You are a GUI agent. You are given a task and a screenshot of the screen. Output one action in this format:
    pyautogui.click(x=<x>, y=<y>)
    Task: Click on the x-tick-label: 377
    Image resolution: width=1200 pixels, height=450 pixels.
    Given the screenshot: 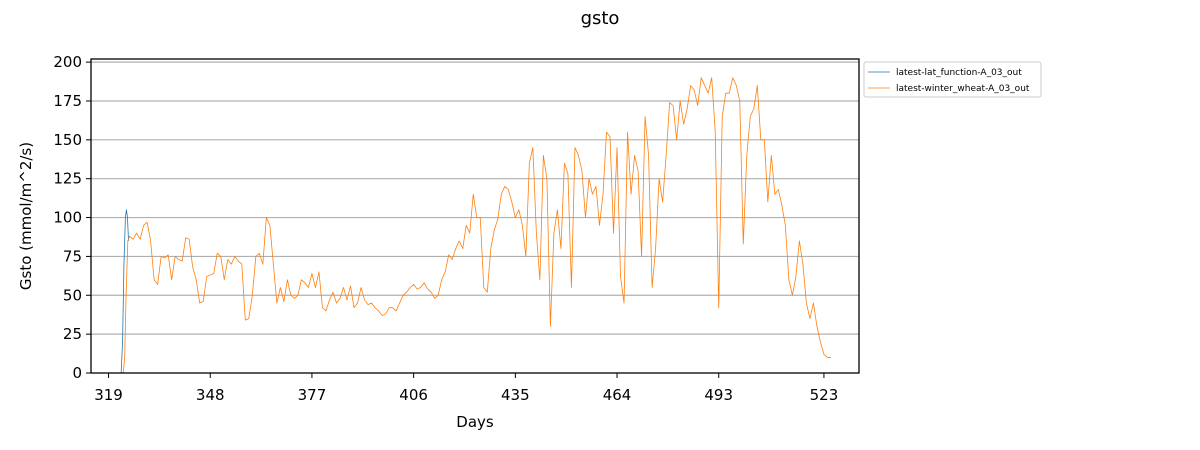 What is the action you would take?
    pyautogui.click(x=312, y=395)
    